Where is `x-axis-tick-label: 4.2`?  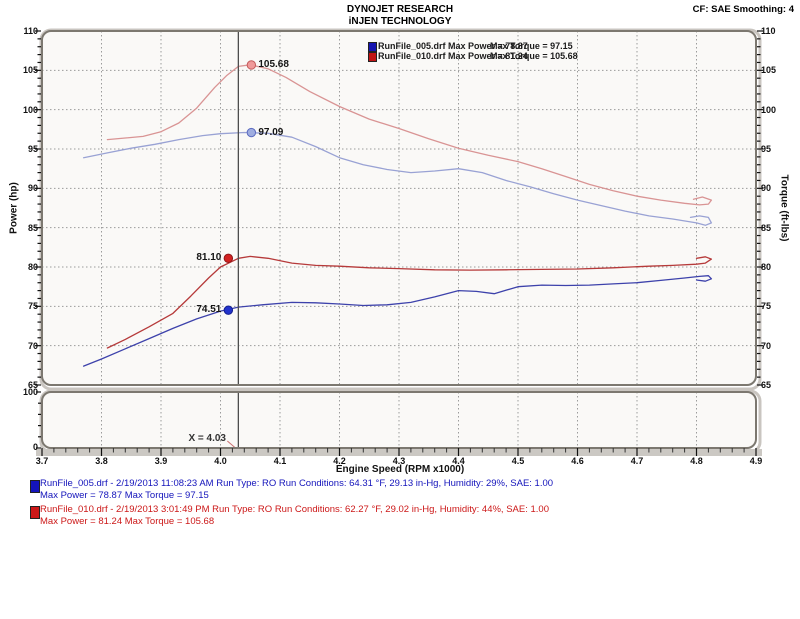 x-axis-tick-label: 4.2 is located at coordinates (339, 461).